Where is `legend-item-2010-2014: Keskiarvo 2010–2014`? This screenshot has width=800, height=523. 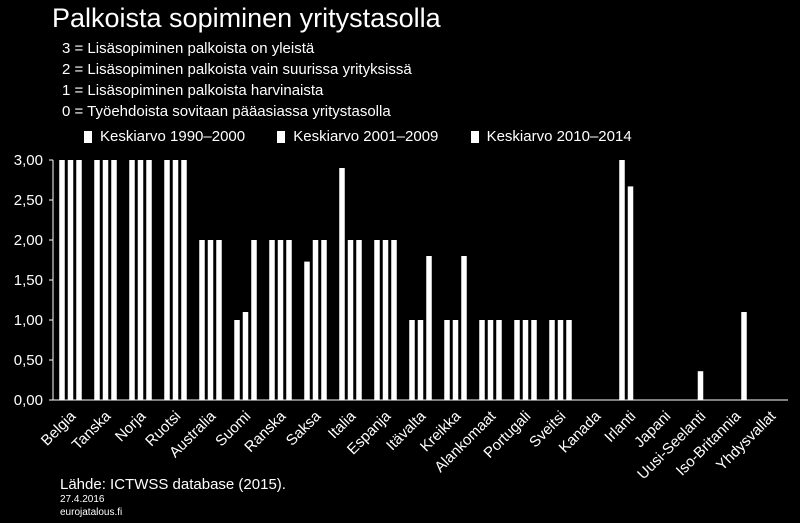 legend-item-2010-2014: Keskiarvo 2010–2014 is located at coordinates (551, 136).